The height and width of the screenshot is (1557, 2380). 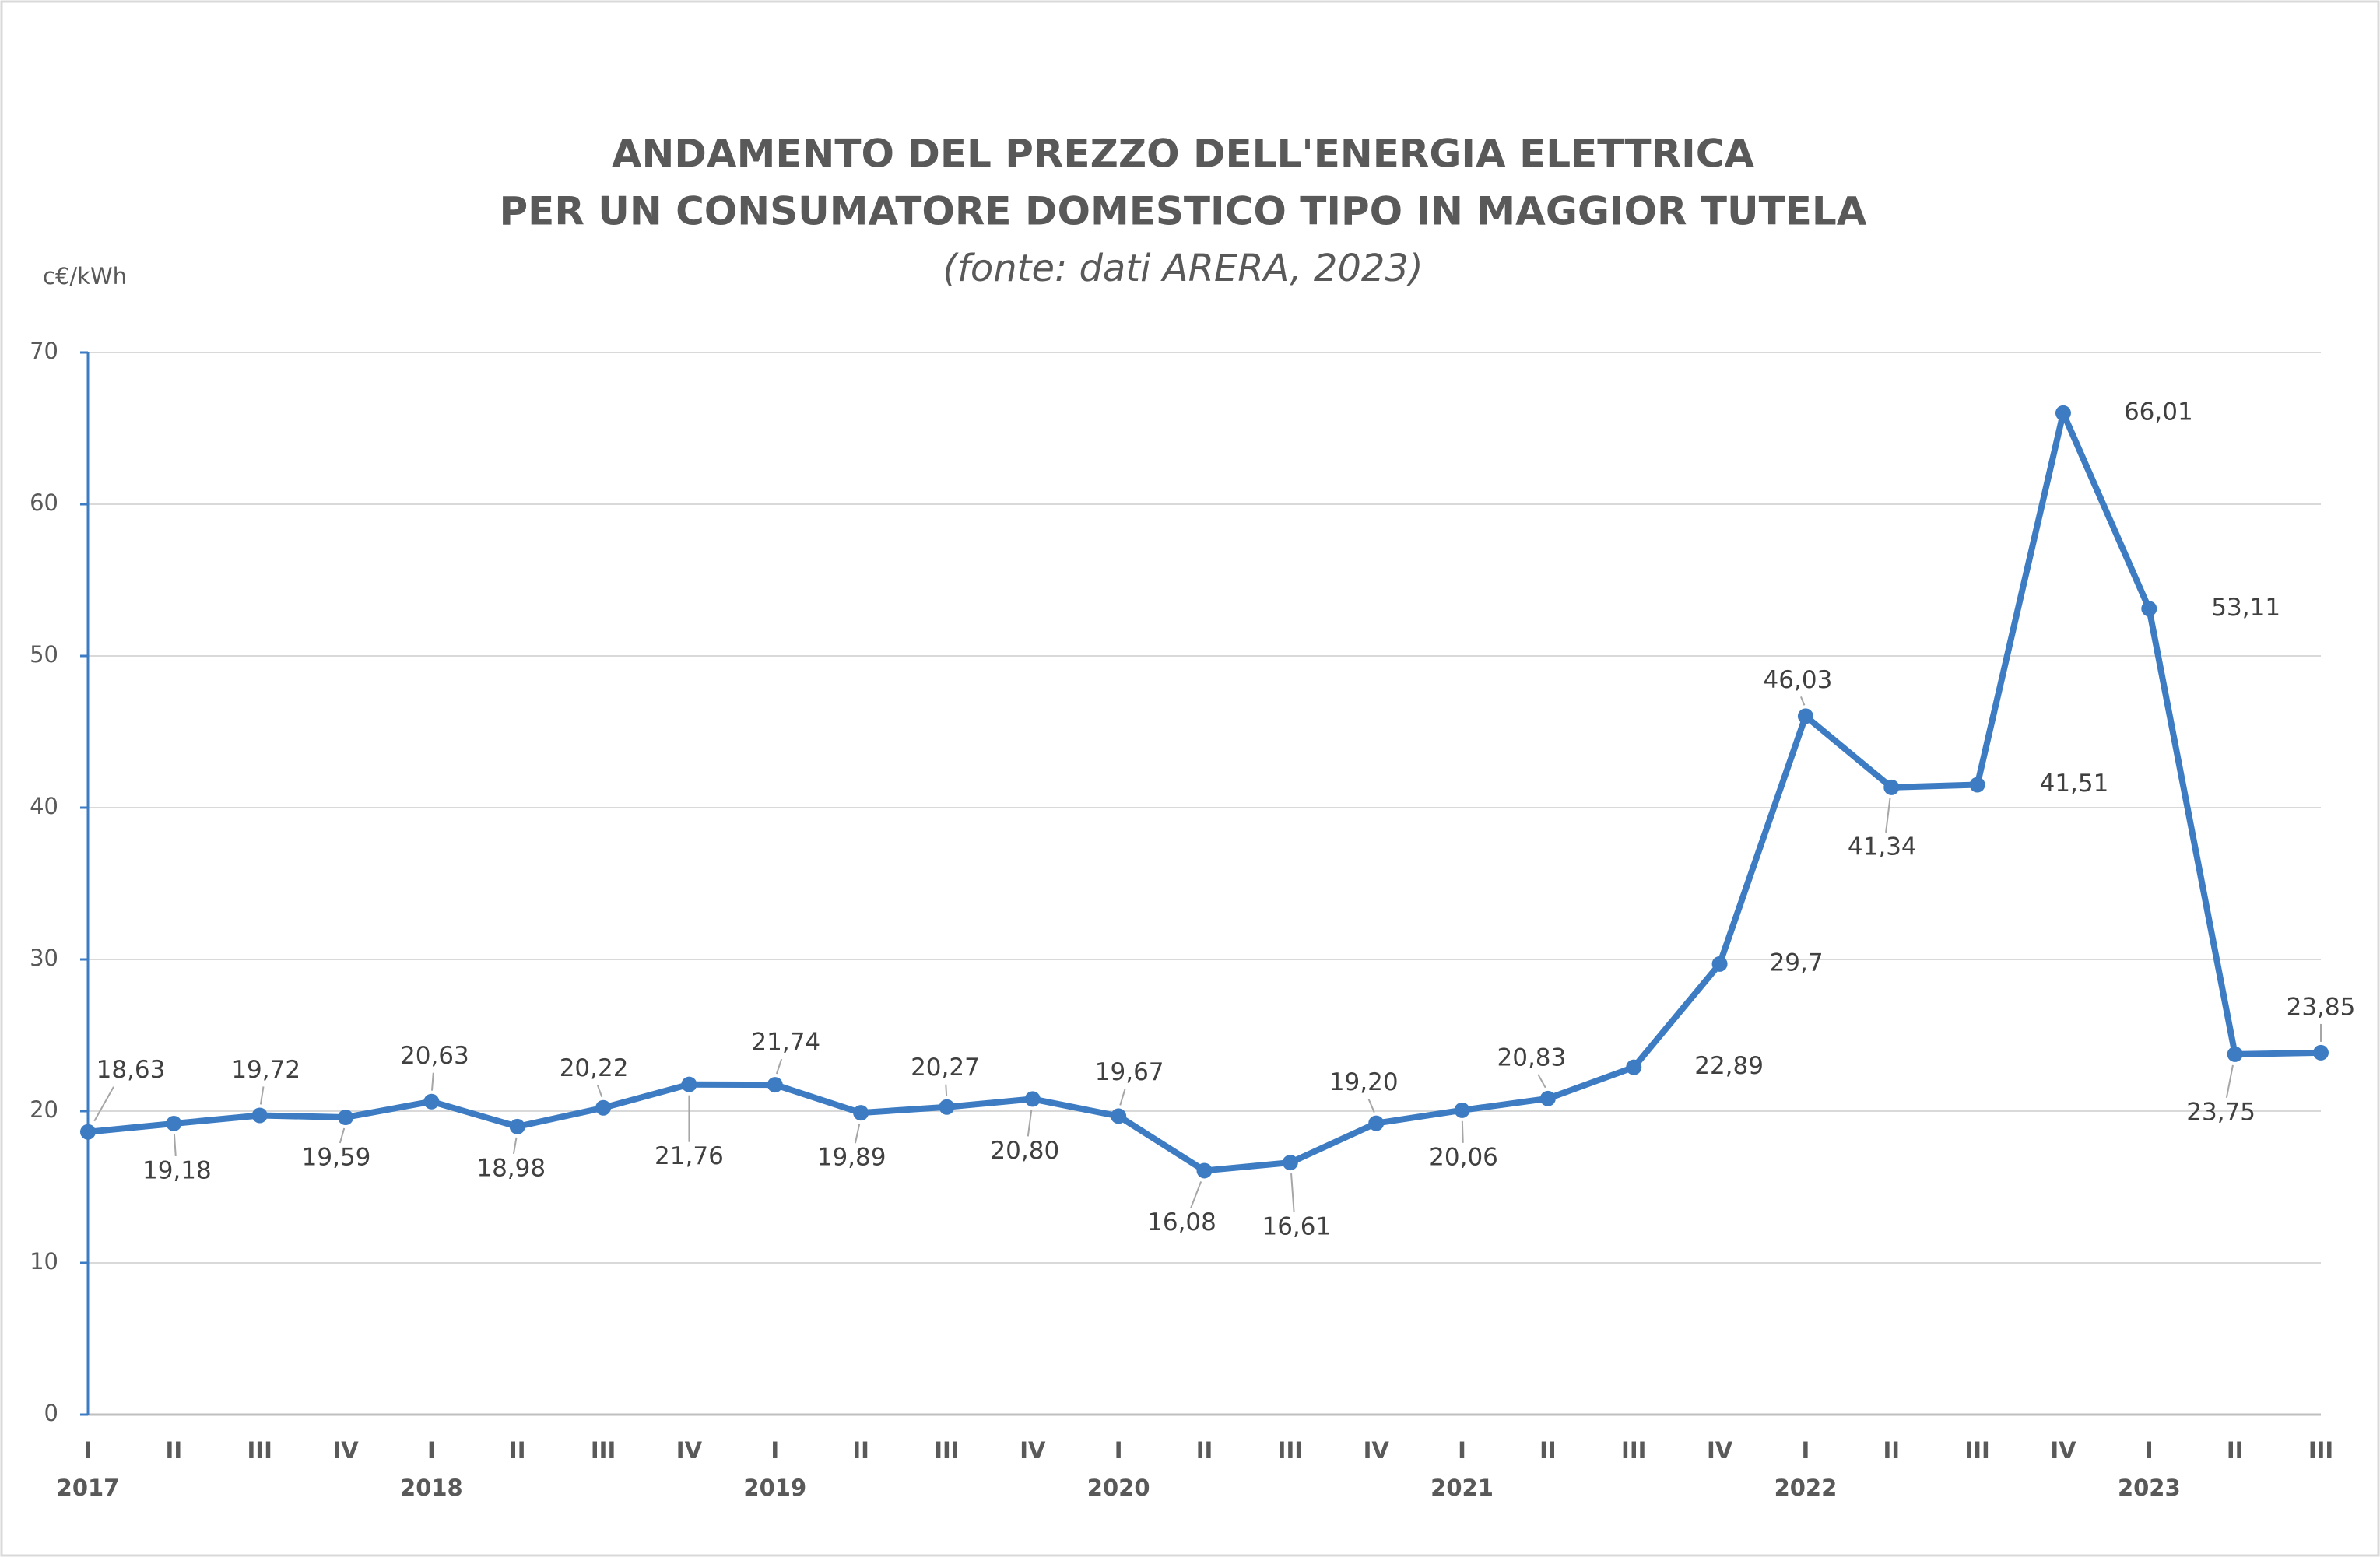 I want to click on data-label: 41,34, so click(x=1883, y=847).